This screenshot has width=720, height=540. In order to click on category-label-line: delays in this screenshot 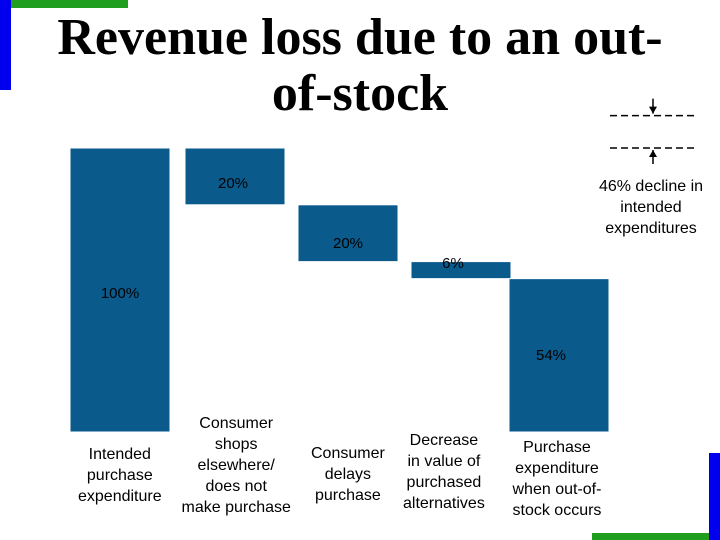, I will do `click(348, 474)`.